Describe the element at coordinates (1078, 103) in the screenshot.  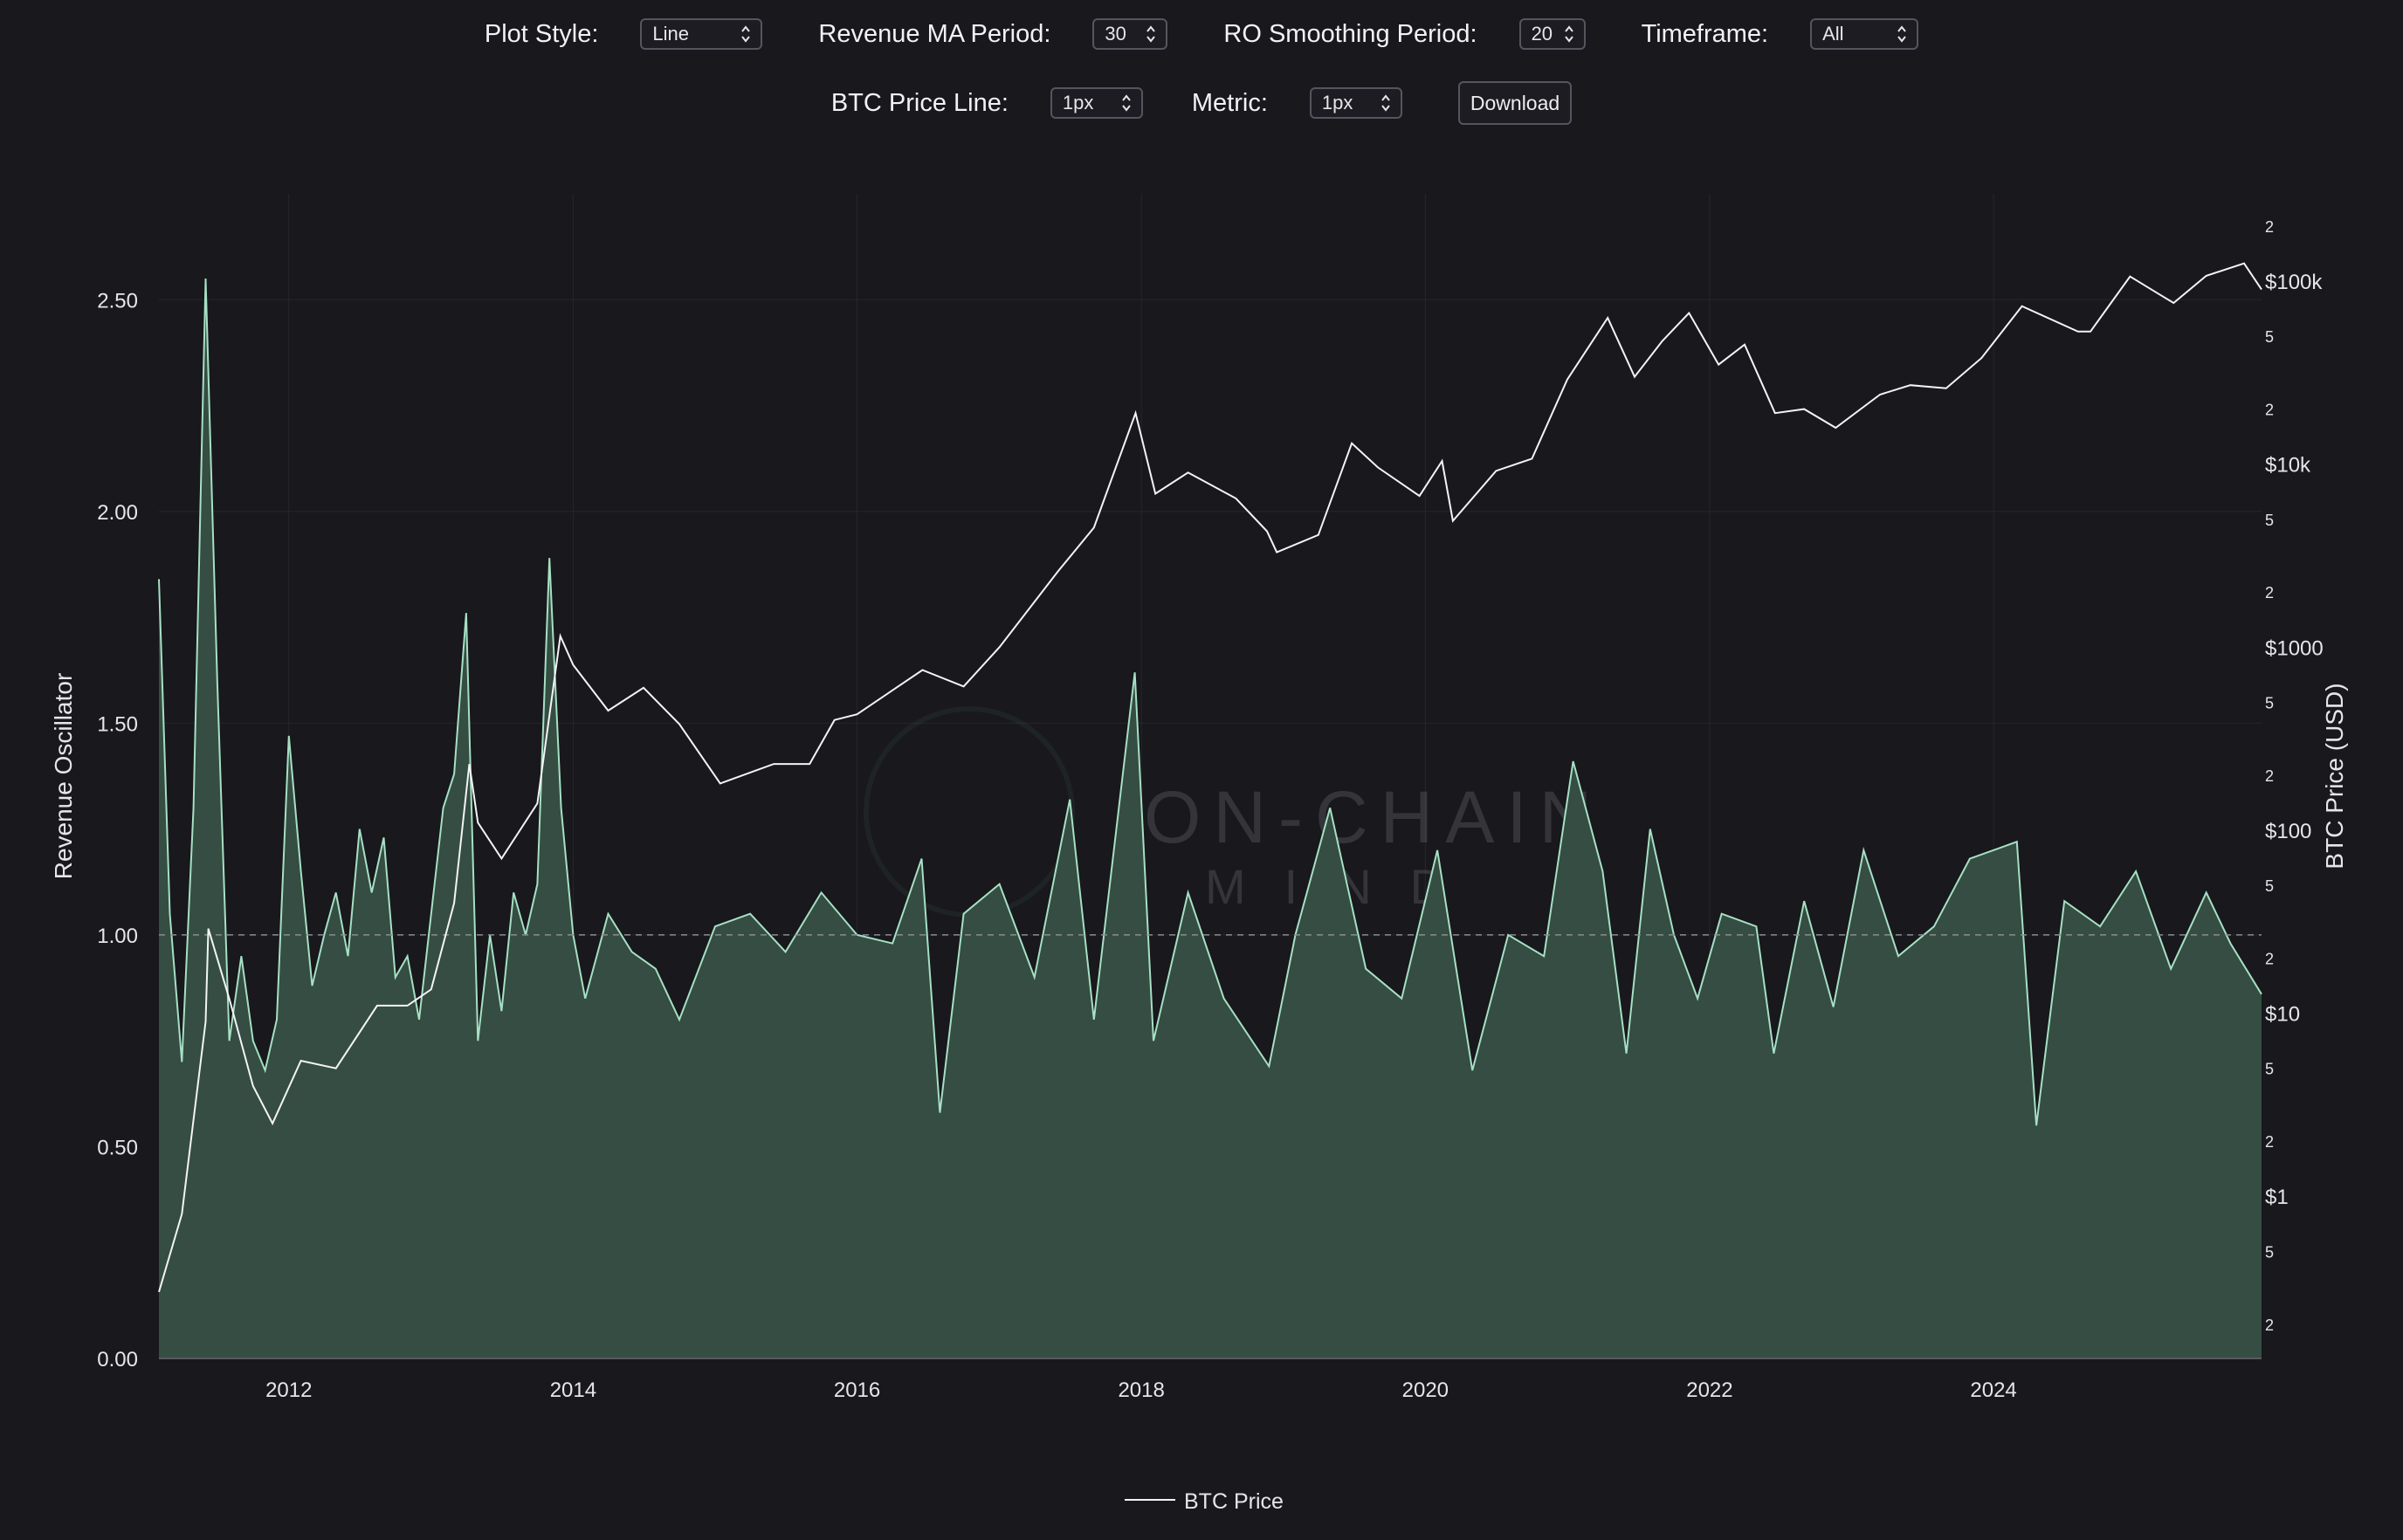
I see `btc-price-line-value: 1px` at that location.